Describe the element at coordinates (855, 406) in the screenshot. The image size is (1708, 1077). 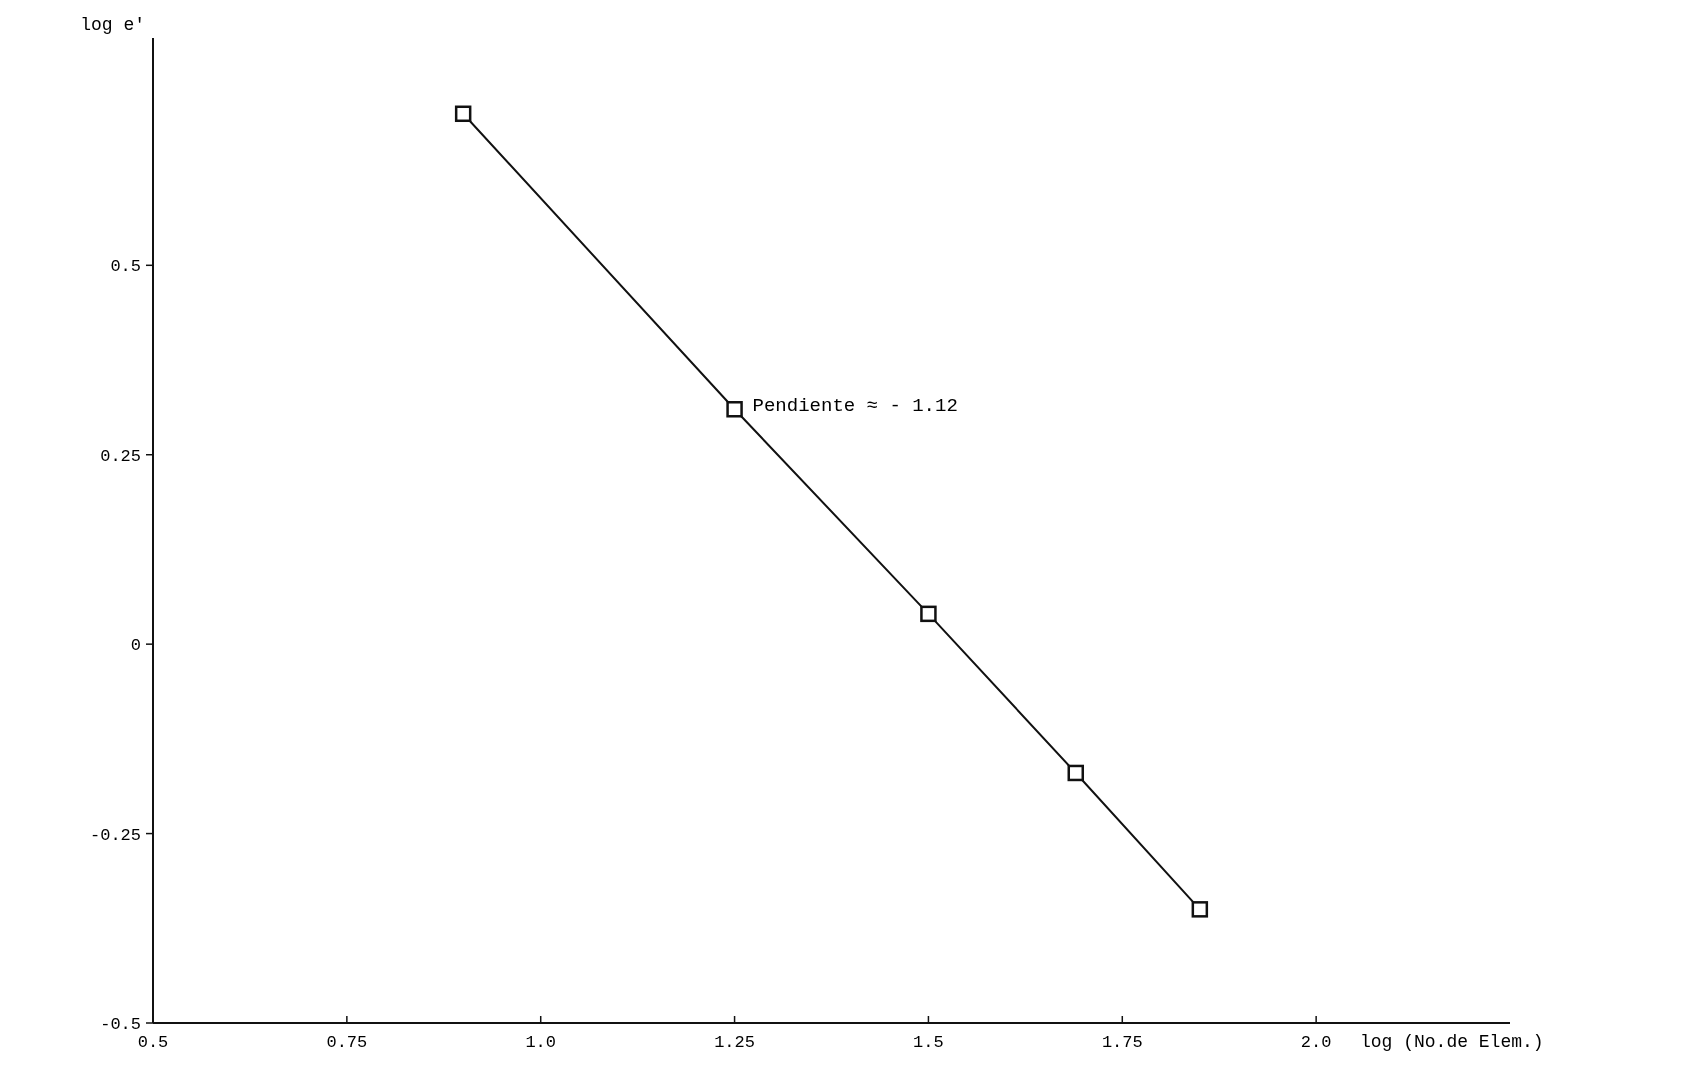
I see `annotation: Pendiente ≈ - 1.12` at that location.